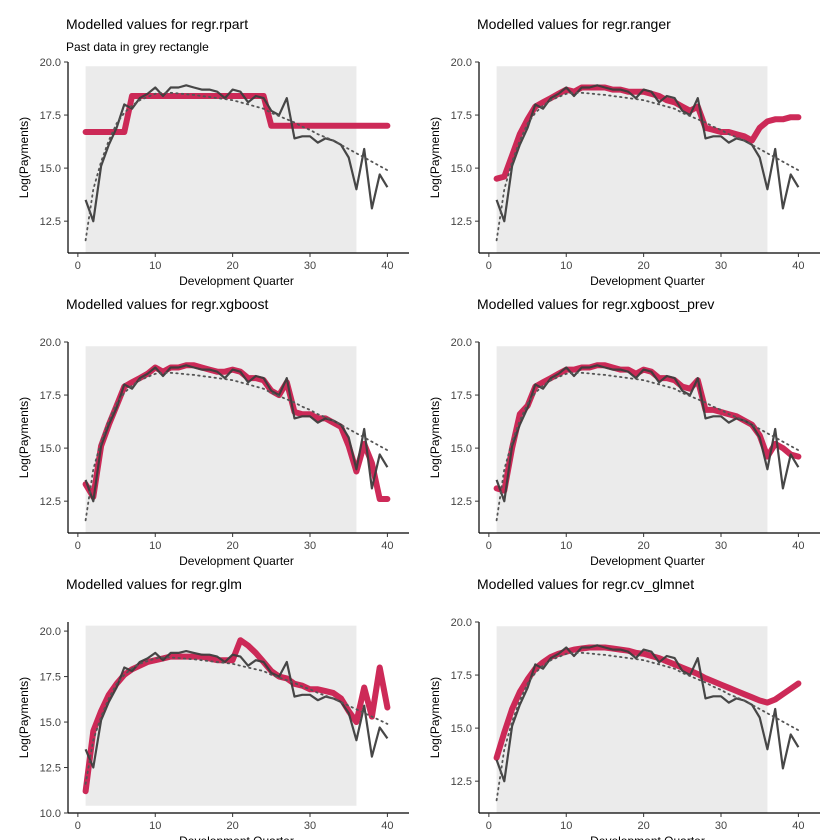 The image size is (840, 840). I want to click on chart-title: Modelled values for regr.xgboost_prev, so click(596, 304).